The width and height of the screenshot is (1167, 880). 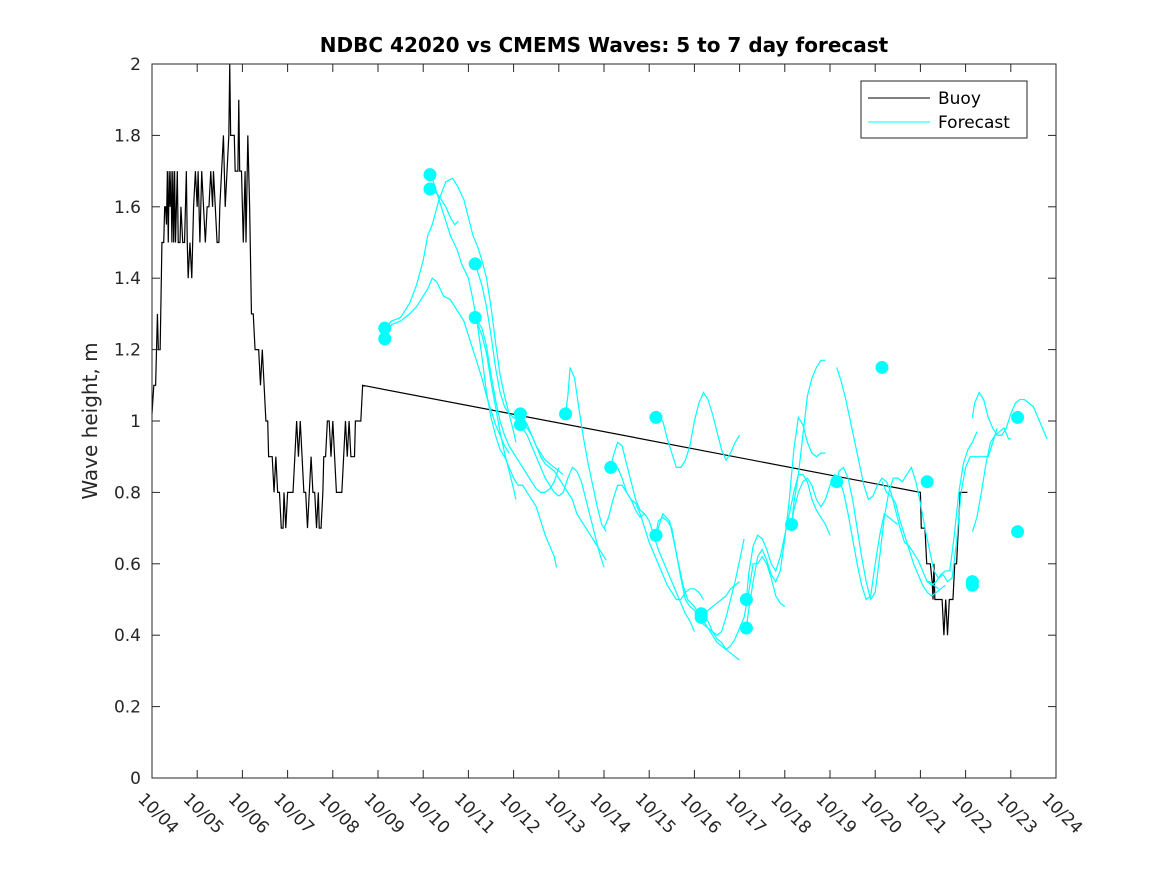 What do you see at coordinates (127, 136) in the screenshot?
I see `y-tick-label: 1.8` at bounding box center [127, 136].